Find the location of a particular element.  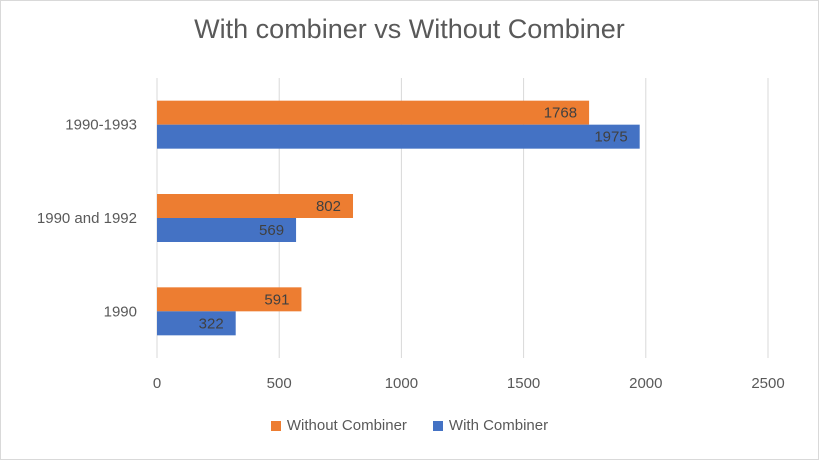

legend-swatch-with-combiner is located at coordinates (437, 425).